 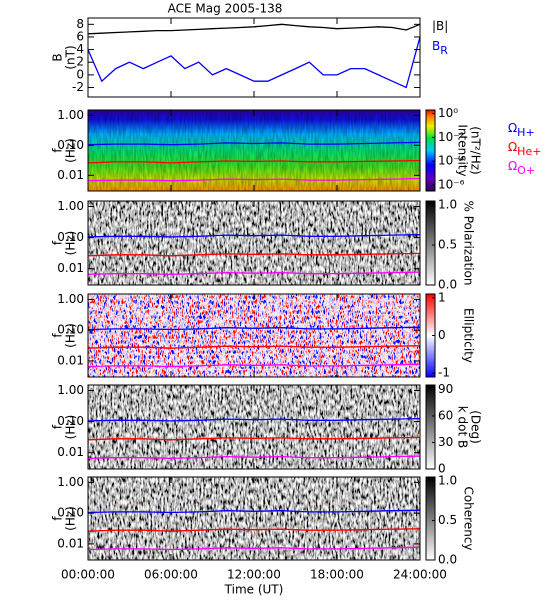 I want to click on legend-label: ΩH+, so click(x=521, y=130).